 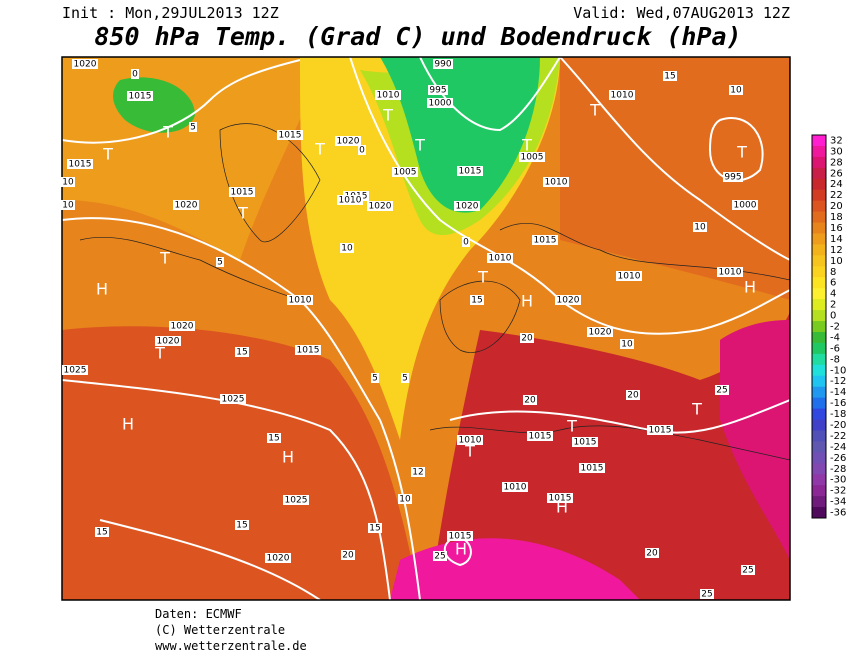 What do you see at coordinates (819, 326) in the screenshot?
I see `colorbar-frame` at bounding box center [819, 326].